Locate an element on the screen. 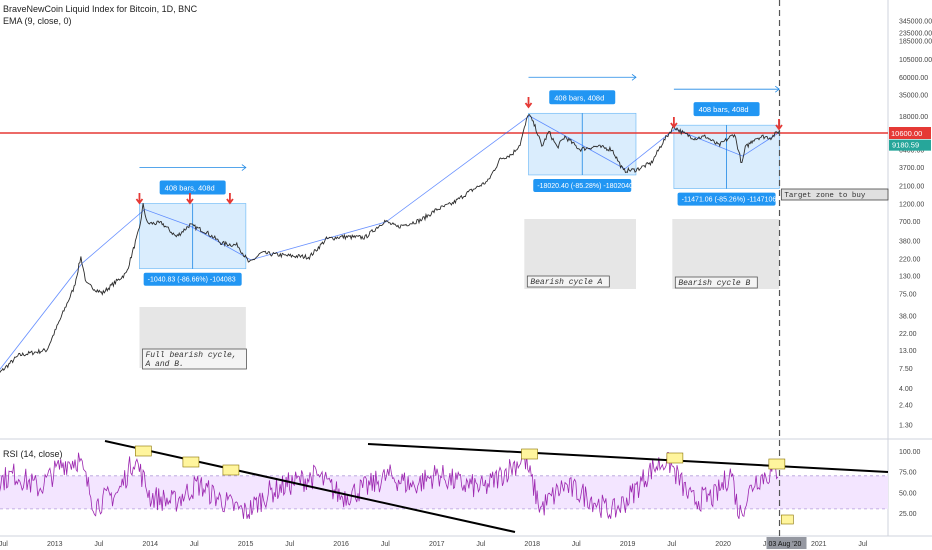 The image size is (932, 550). resistance-price-label: 10600.00 is located at coordinates (906, 133).